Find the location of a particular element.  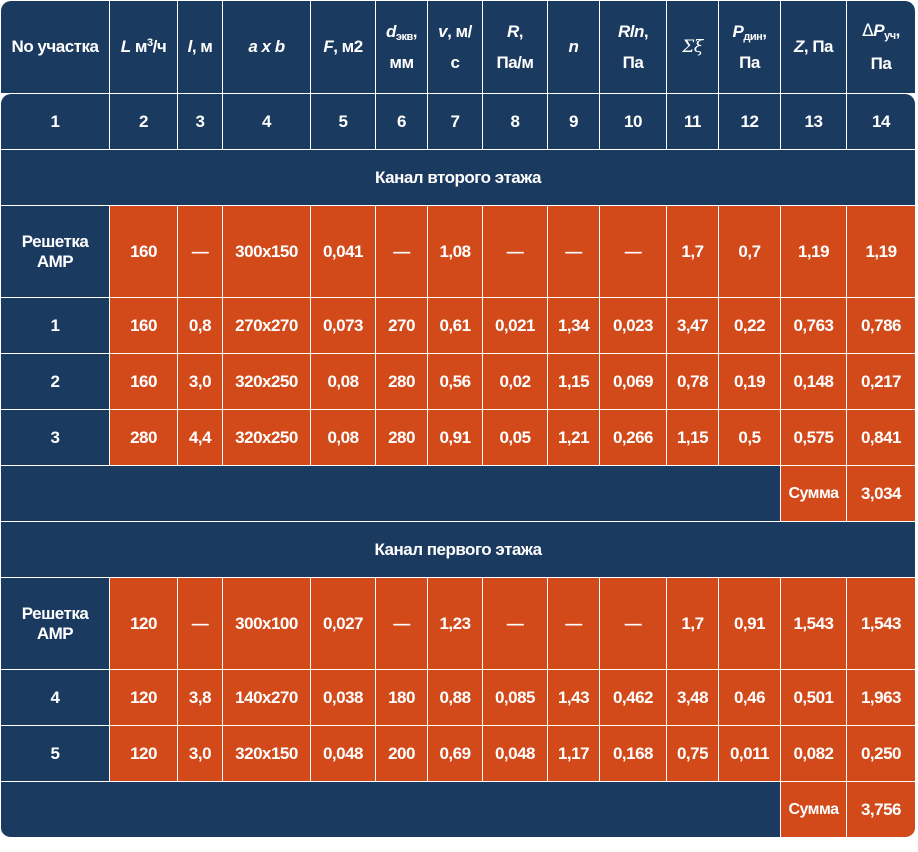

table-cell: 0,048 is located at coordinates (343, 754).